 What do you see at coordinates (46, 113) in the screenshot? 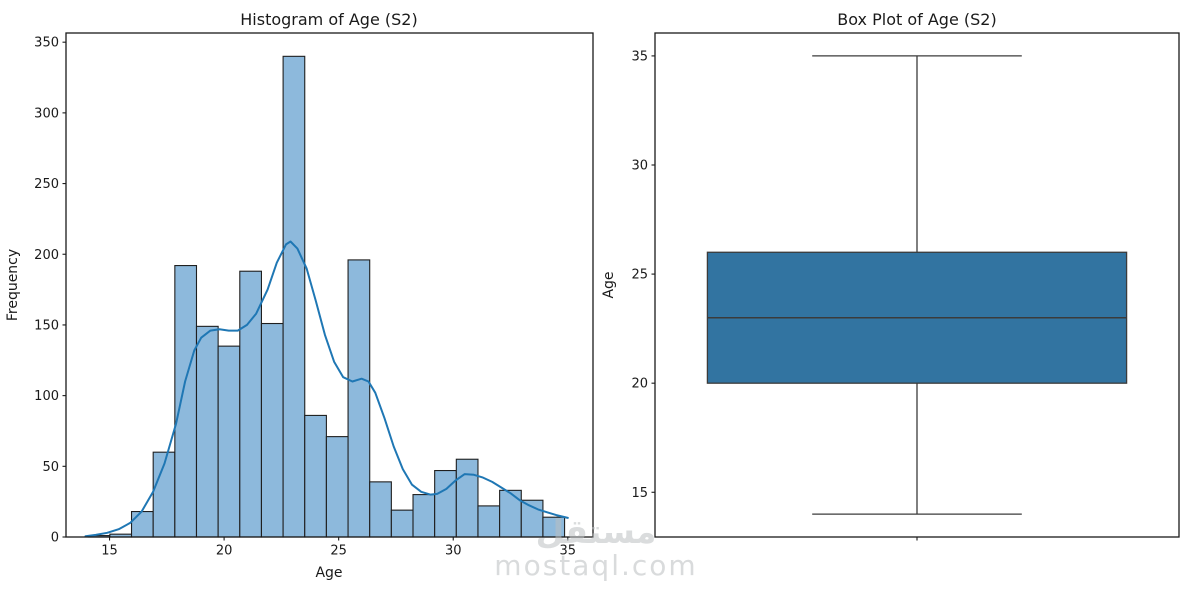
I see `y-tick-label: 300` at bounding box center [46, 113].